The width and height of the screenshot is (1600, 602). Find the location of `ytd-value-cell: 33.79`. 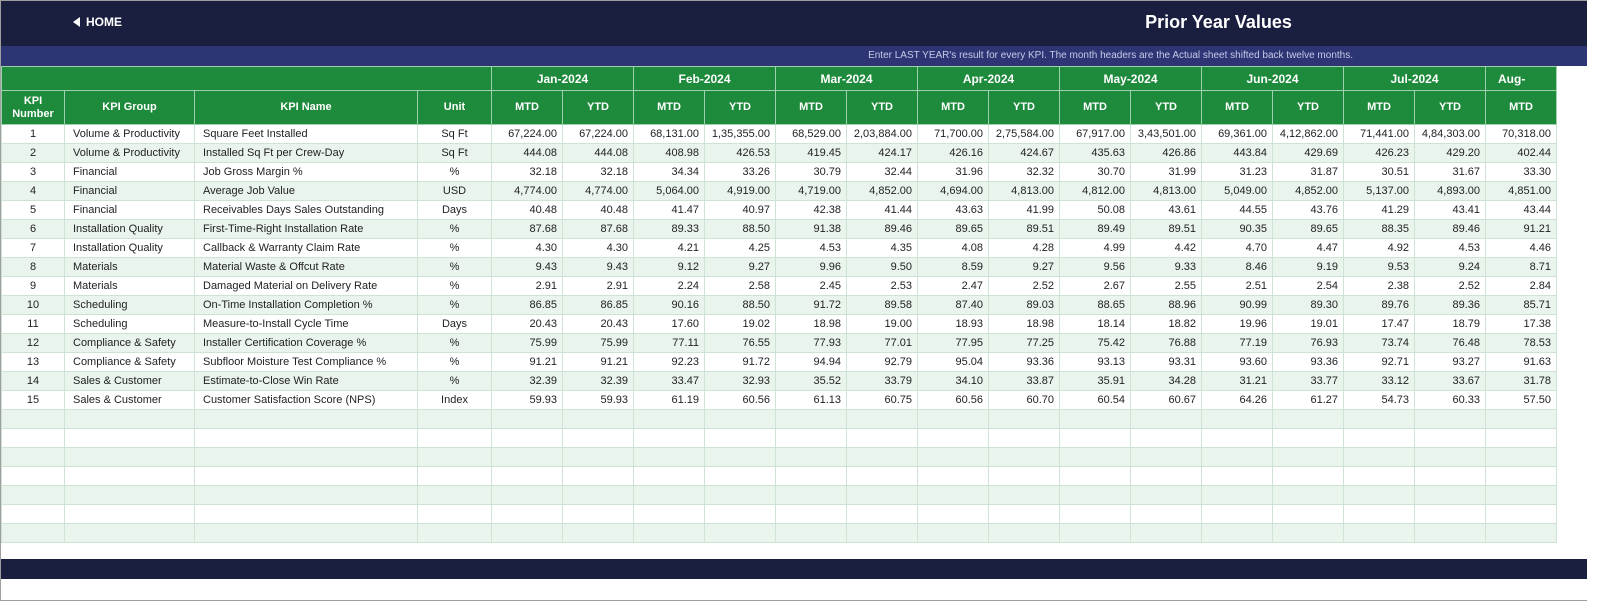

ytd-value-cell: 33.79 is located at coordinates (882, 381).